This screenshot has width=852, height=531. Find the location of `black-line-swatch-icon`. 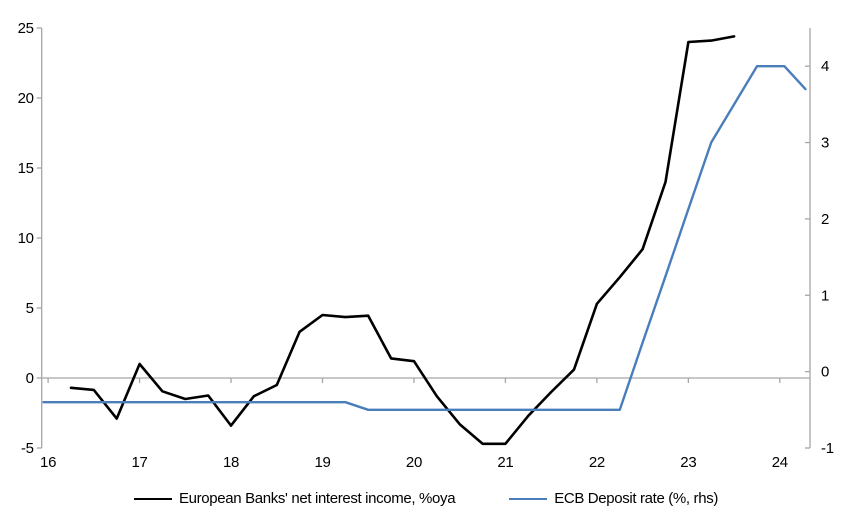

black-line-swatch-icon is located at coordinates (153, 498).